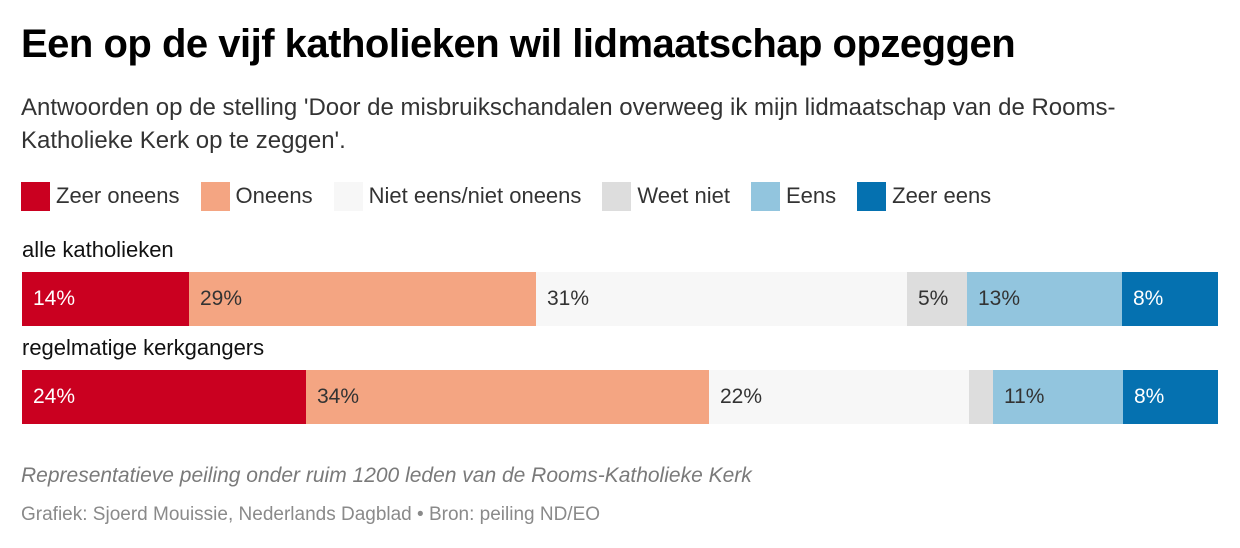 The width and height of the screenshot is (1240, 548). Describe the element at coordinates (933, 298) in the screenshot. I see `data-label: 5%` at that location.